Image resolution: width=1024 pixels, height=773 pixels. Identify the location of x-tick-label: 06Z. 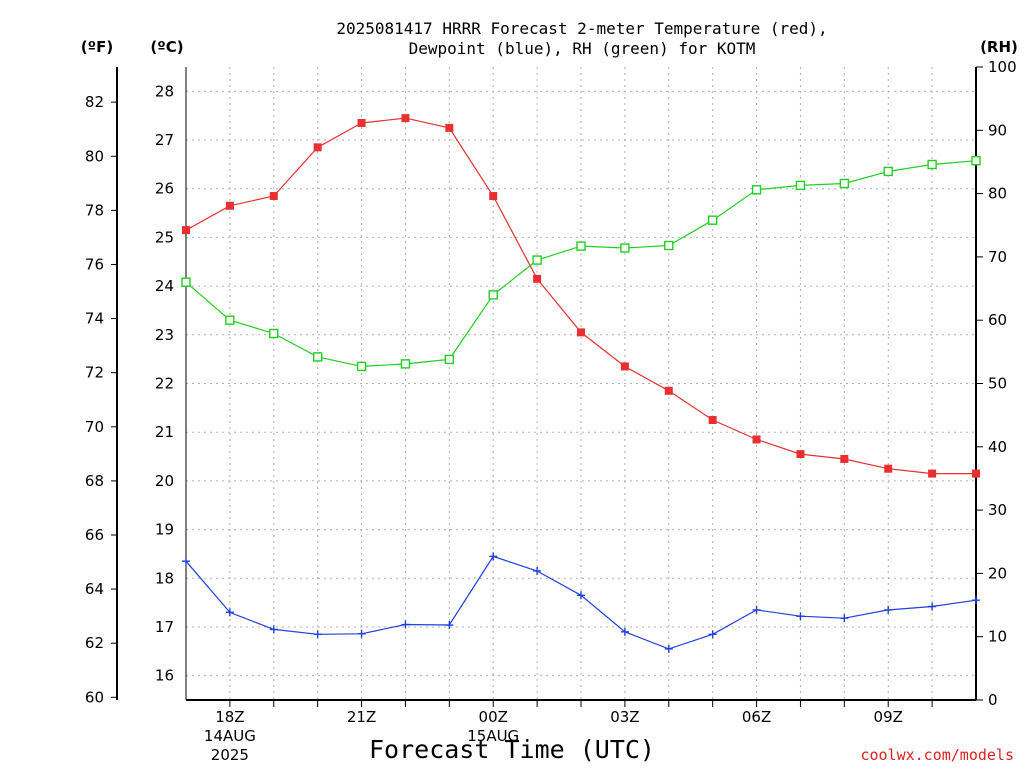
(756, 717).